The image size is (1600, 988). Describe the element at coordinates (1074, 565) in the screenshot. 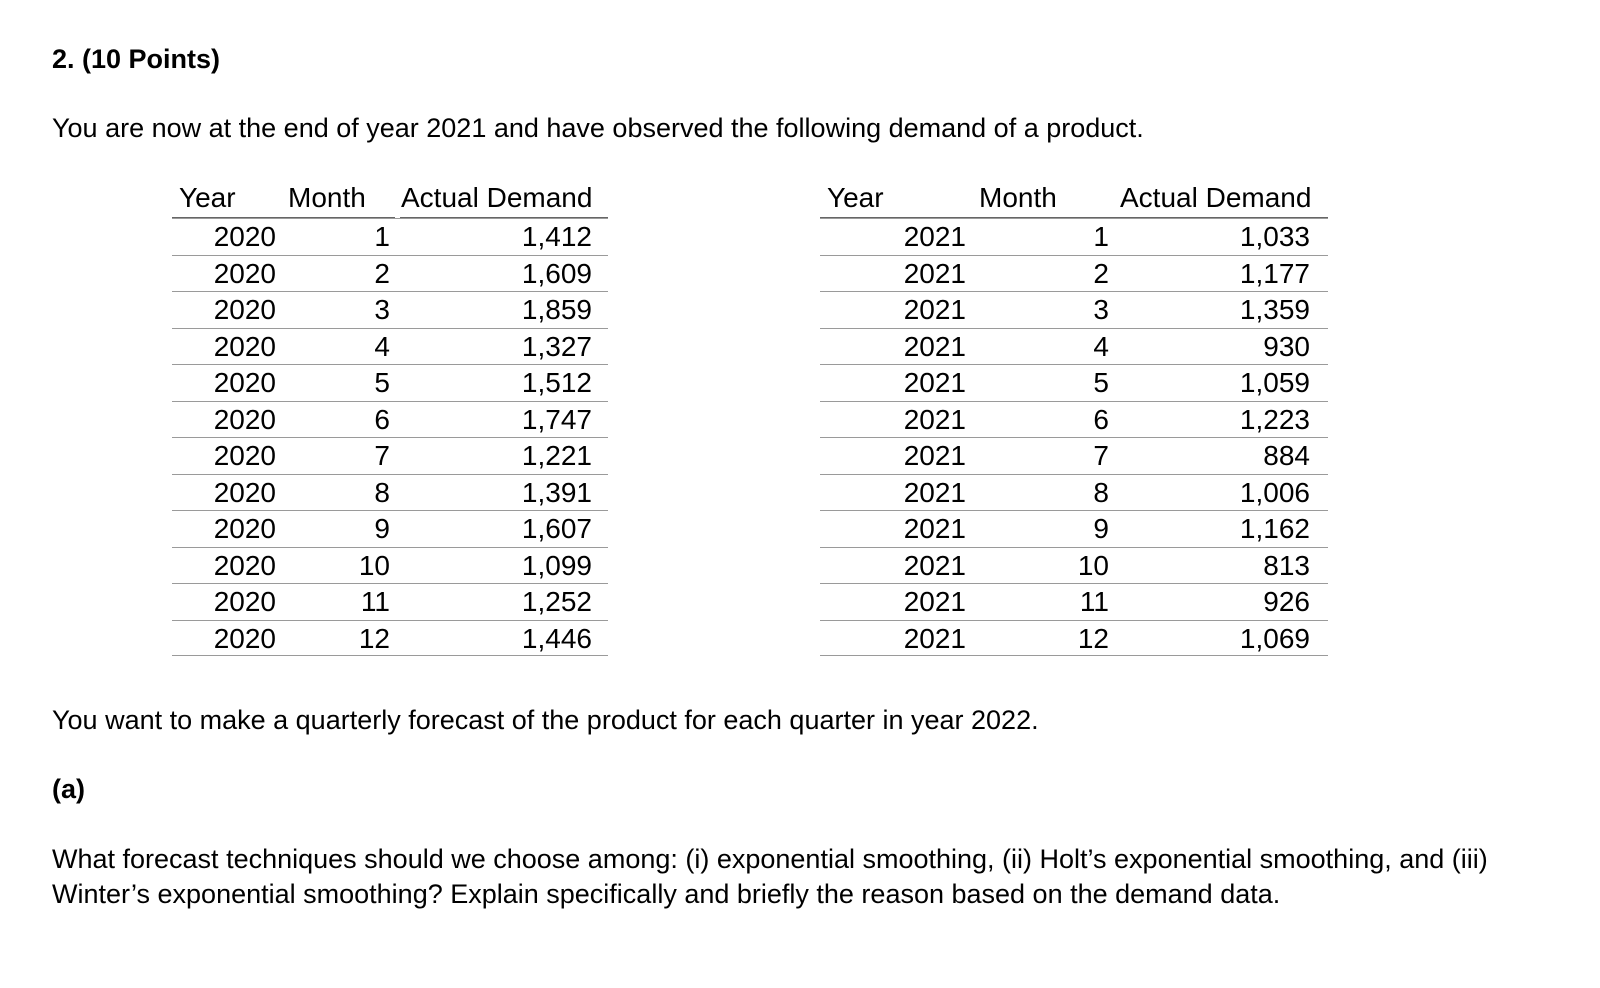

I see `table-row: 2021 10 813` at that location.